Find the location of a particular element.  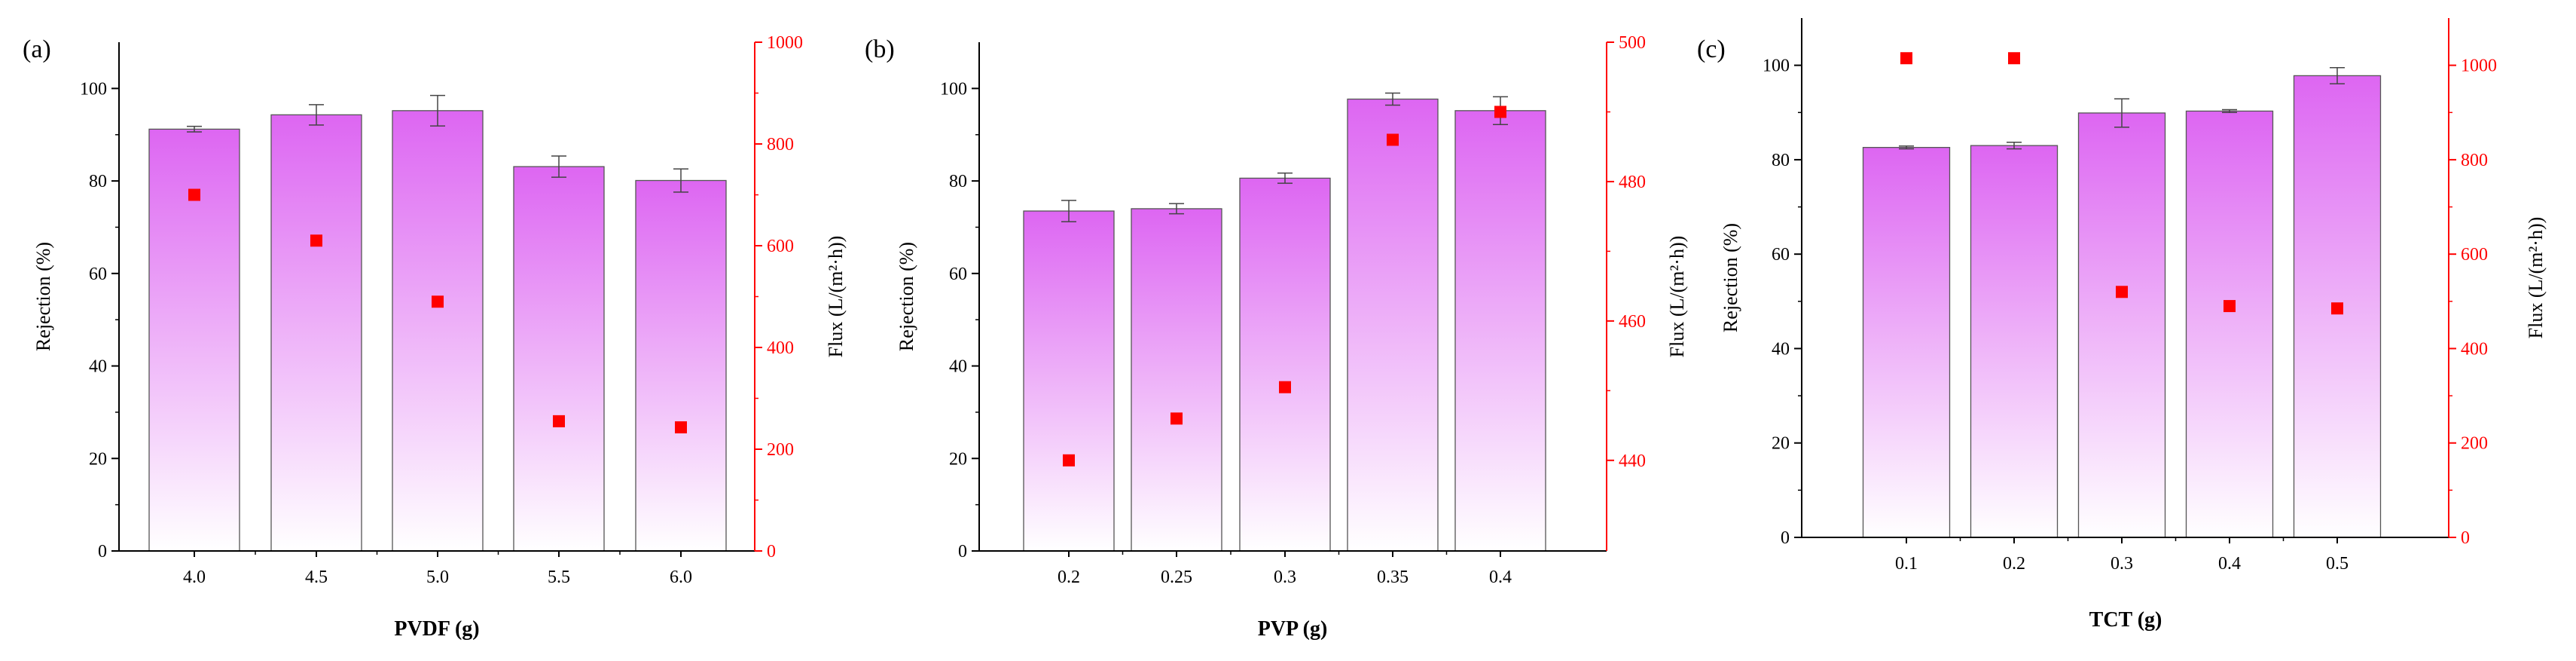

y2-tick-label: 600 is located at coordinates (780, 247).